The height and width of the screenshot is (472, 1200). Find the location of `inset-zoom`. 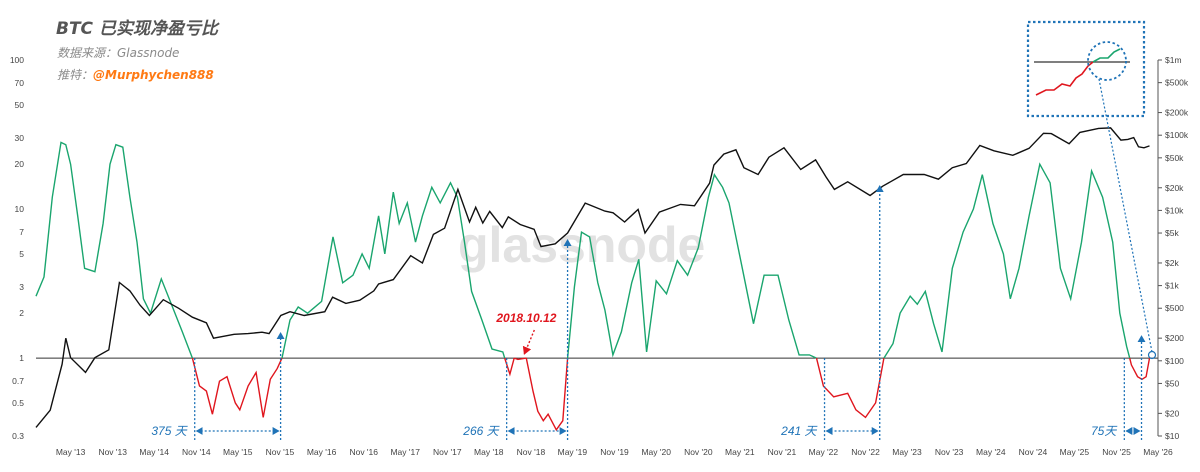

inset-zoom is located at coordinates (1091, 190).